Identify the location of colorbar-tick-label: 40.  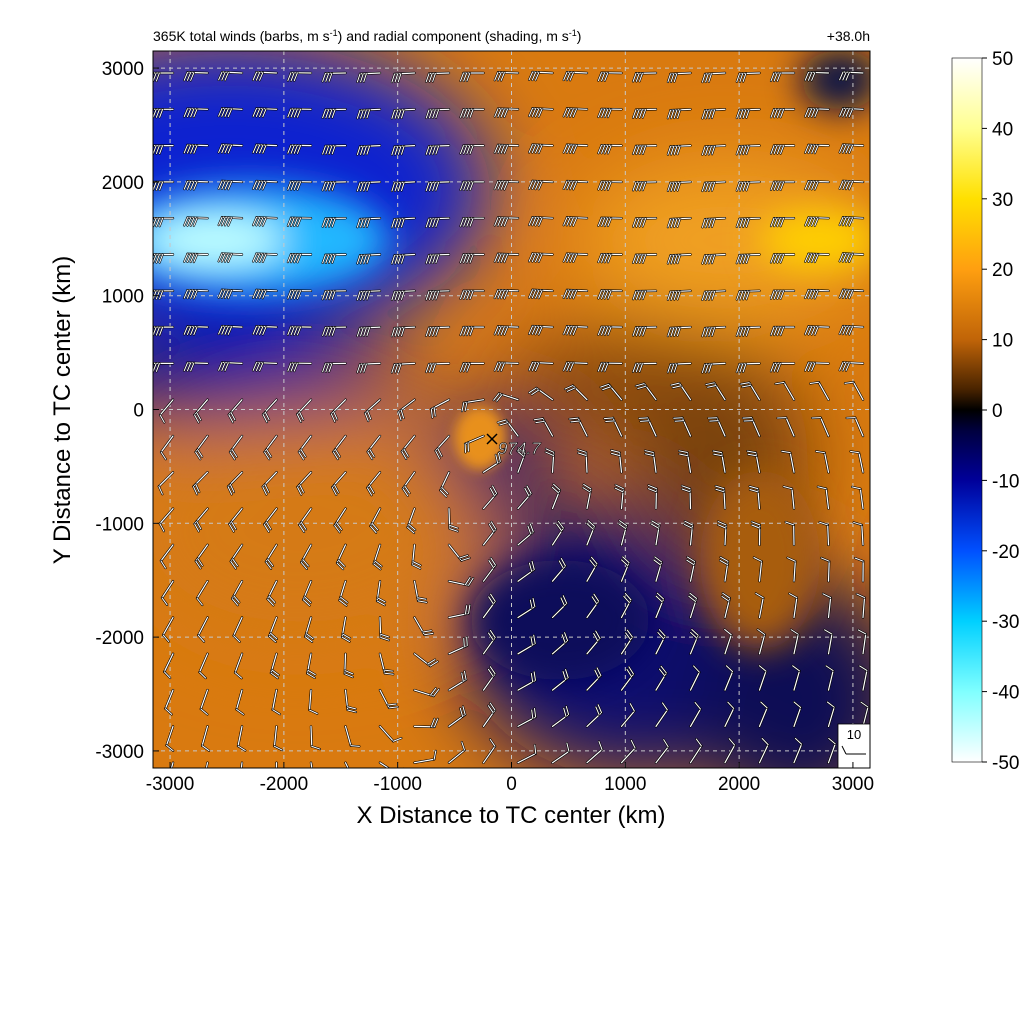
(1002, 129).